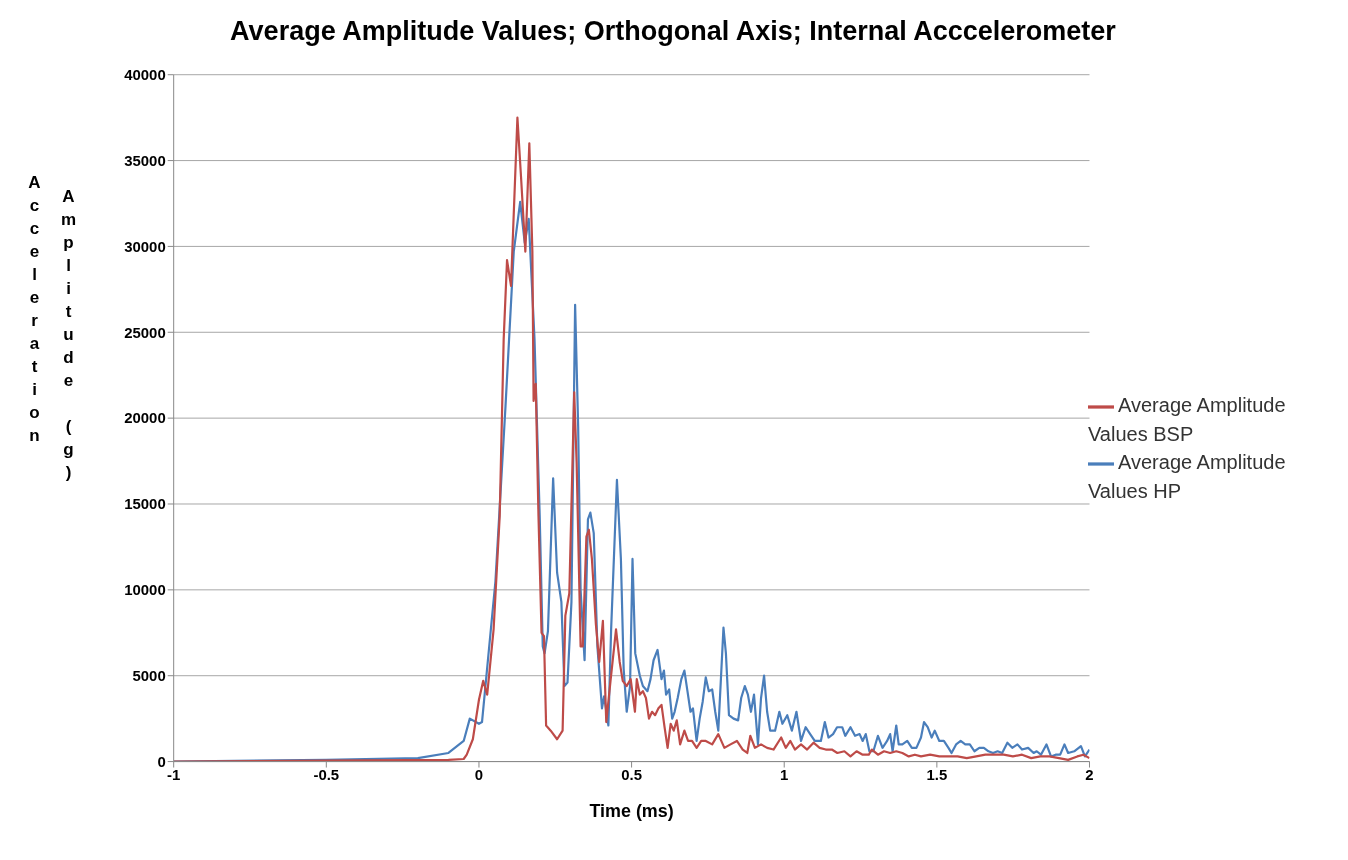  What do you see at coordinates (326, 775) in the screenshot?
I see `x-tick-label: -0.5` at bounding box center [326, 775].